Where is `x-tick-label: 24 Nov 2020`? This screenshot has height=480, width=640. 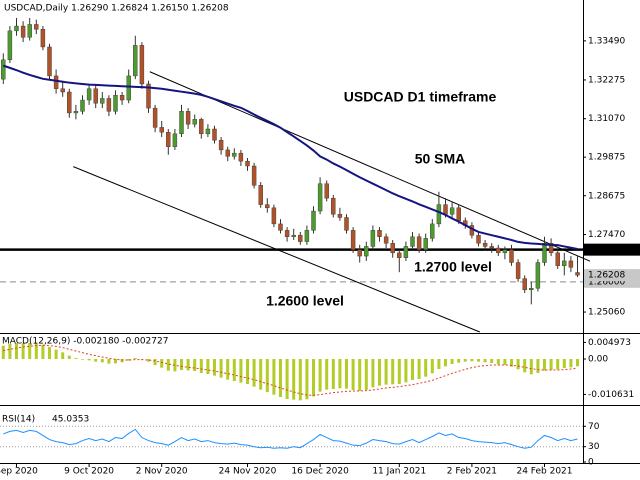 x-tick-label: 24 Nov 2020 is located at coordinates (248, 472).